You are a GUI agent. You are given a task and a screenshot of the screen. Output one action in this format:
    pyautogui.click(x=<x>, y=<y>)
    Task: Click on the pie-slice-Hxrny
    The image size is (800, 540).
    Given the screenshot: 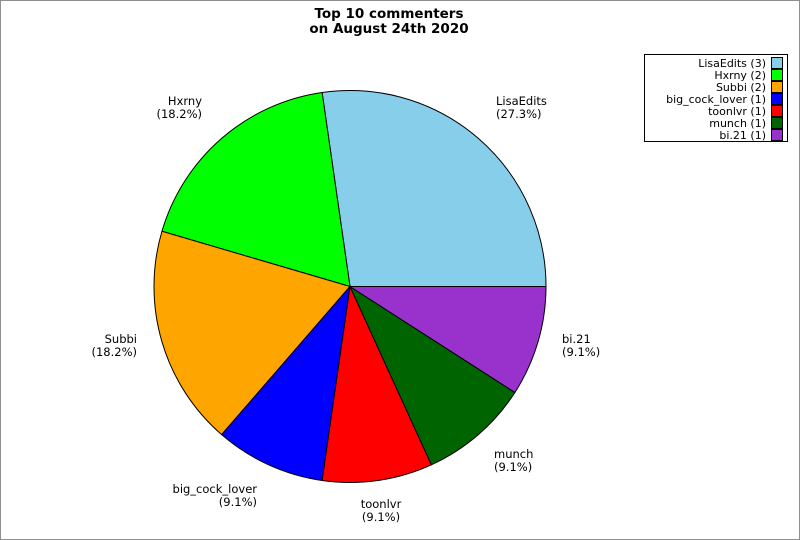 What is the action you would take?
    pyautogui.click(x=256, y=189)
    